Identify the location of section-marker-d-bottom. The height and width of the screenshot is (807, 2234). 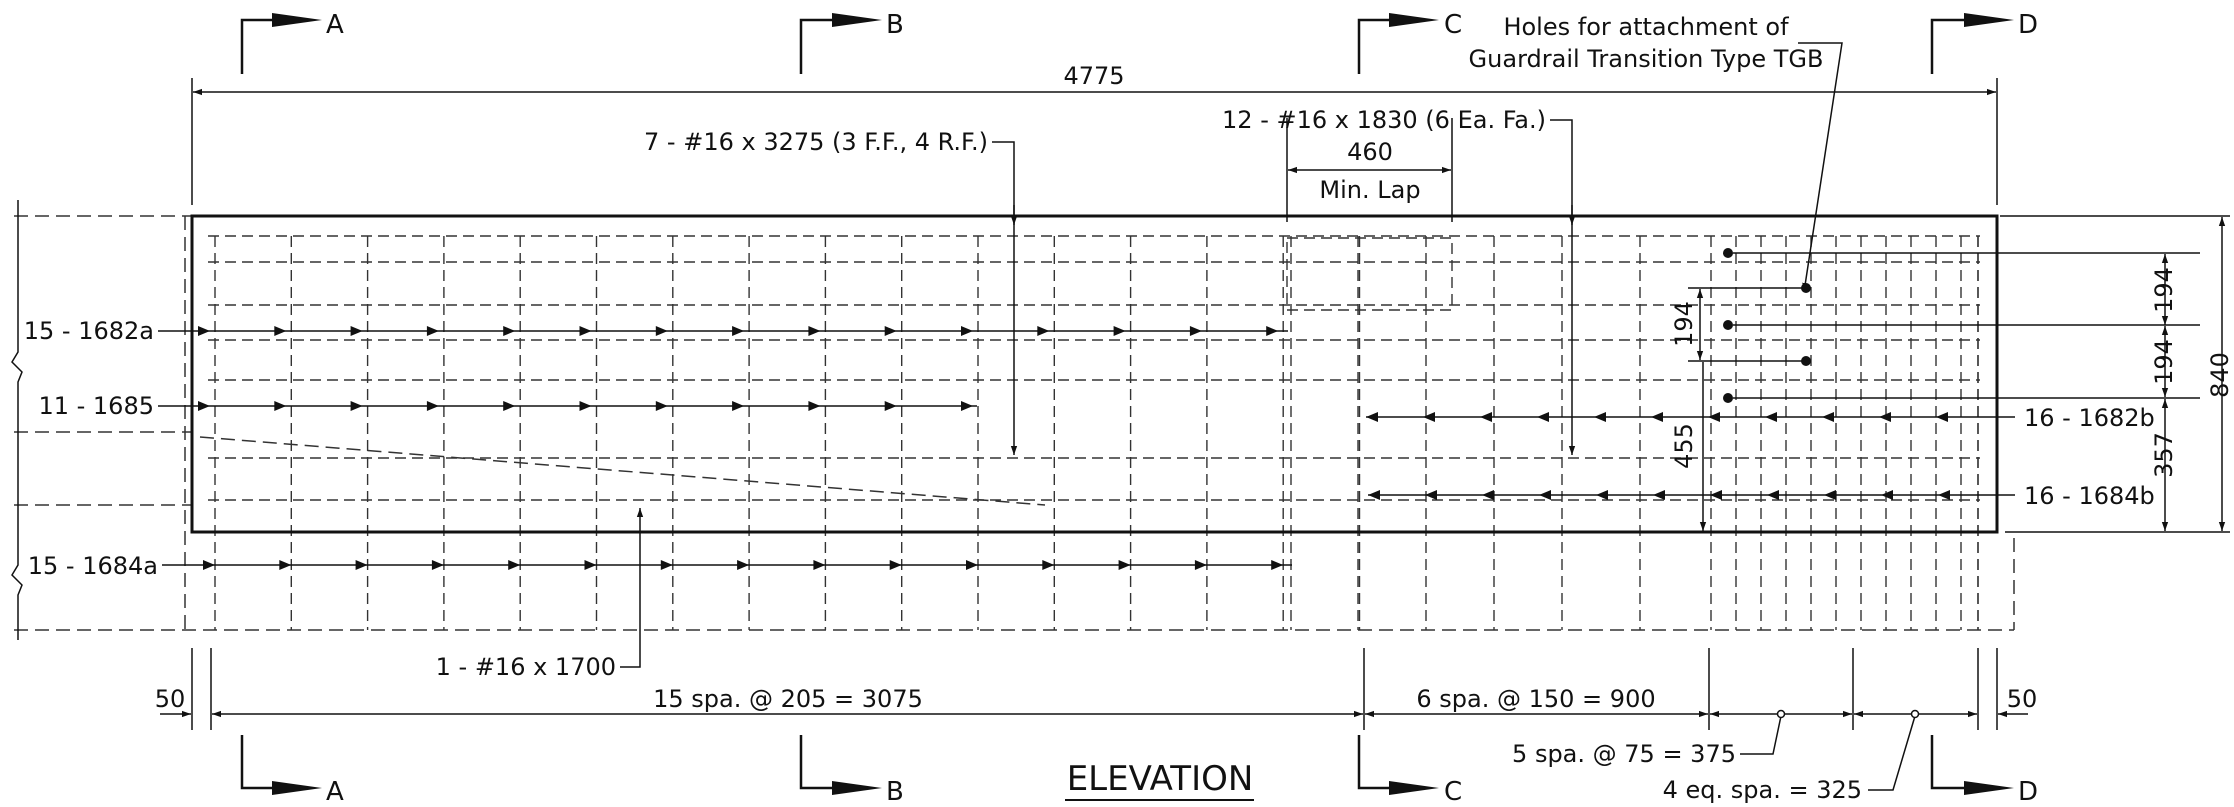
(1951, 762).